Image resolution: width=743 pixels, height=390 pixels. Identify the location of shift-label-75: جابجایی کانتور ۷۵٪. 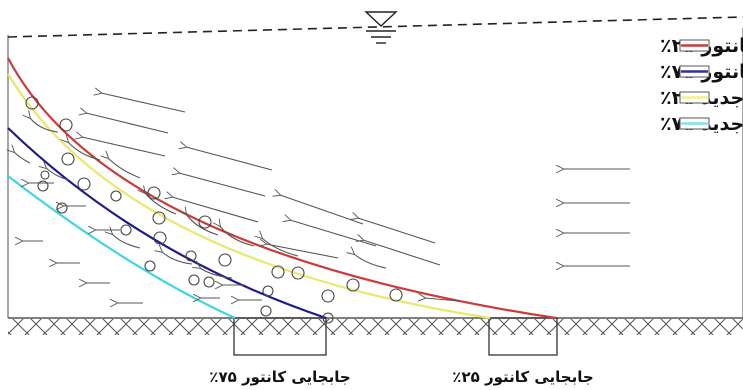
(279, 377).